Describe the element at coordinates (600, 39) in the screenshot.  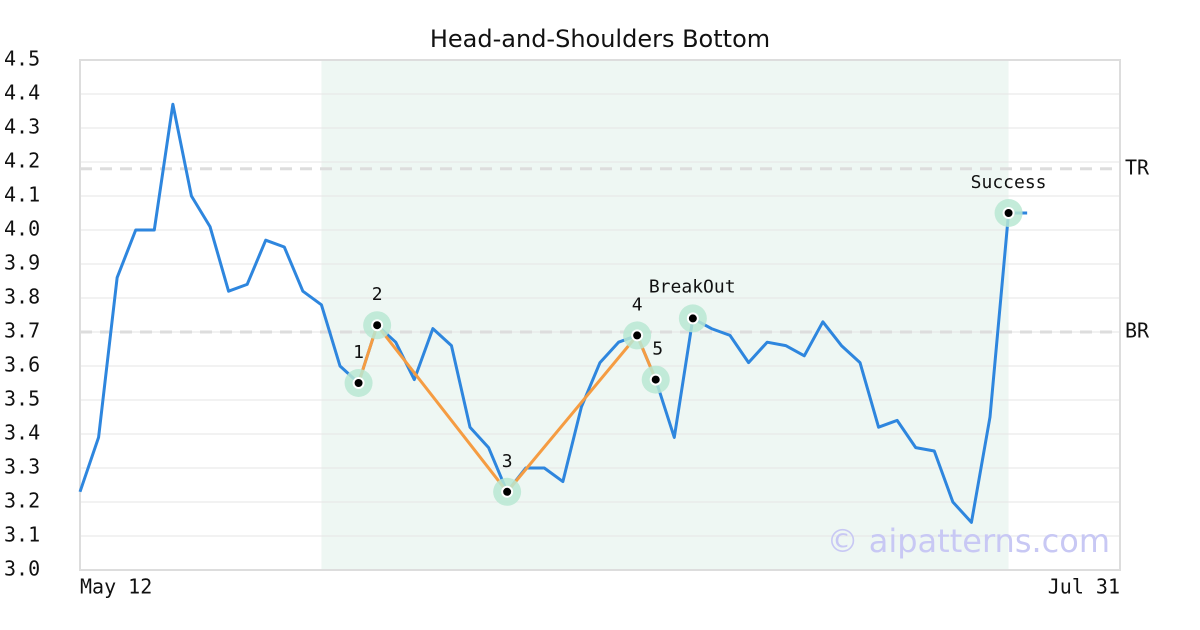
I see `chart-title: Head-and-Shoulders Bottom` at that location.